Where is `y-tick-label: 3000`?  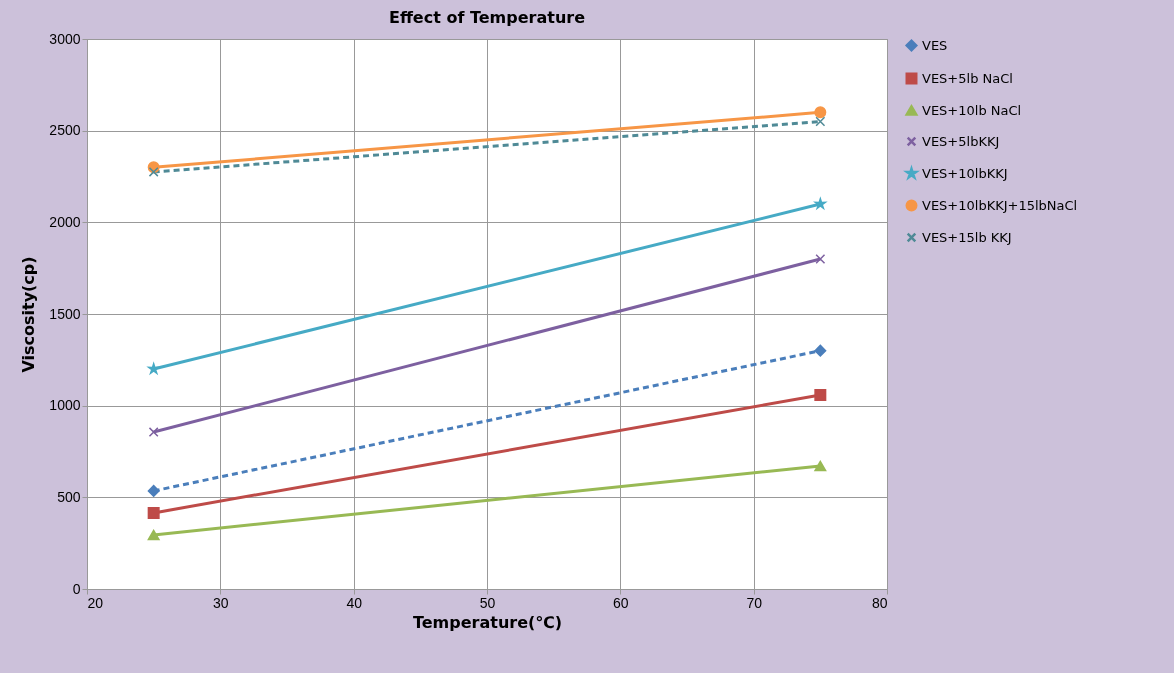
y-tick-label: 3000 is located at coordinates (65, 38).